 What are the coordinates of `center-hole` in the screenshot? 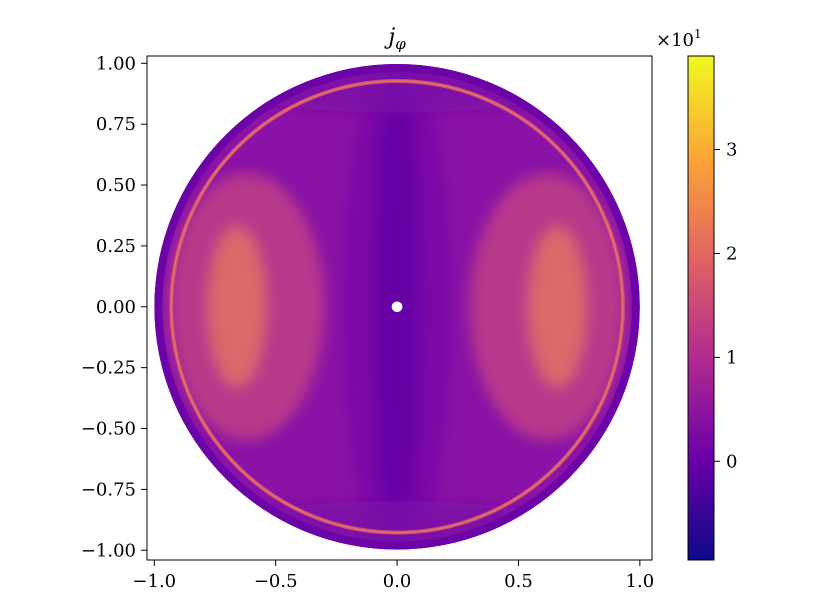 It's located at (397, 307).